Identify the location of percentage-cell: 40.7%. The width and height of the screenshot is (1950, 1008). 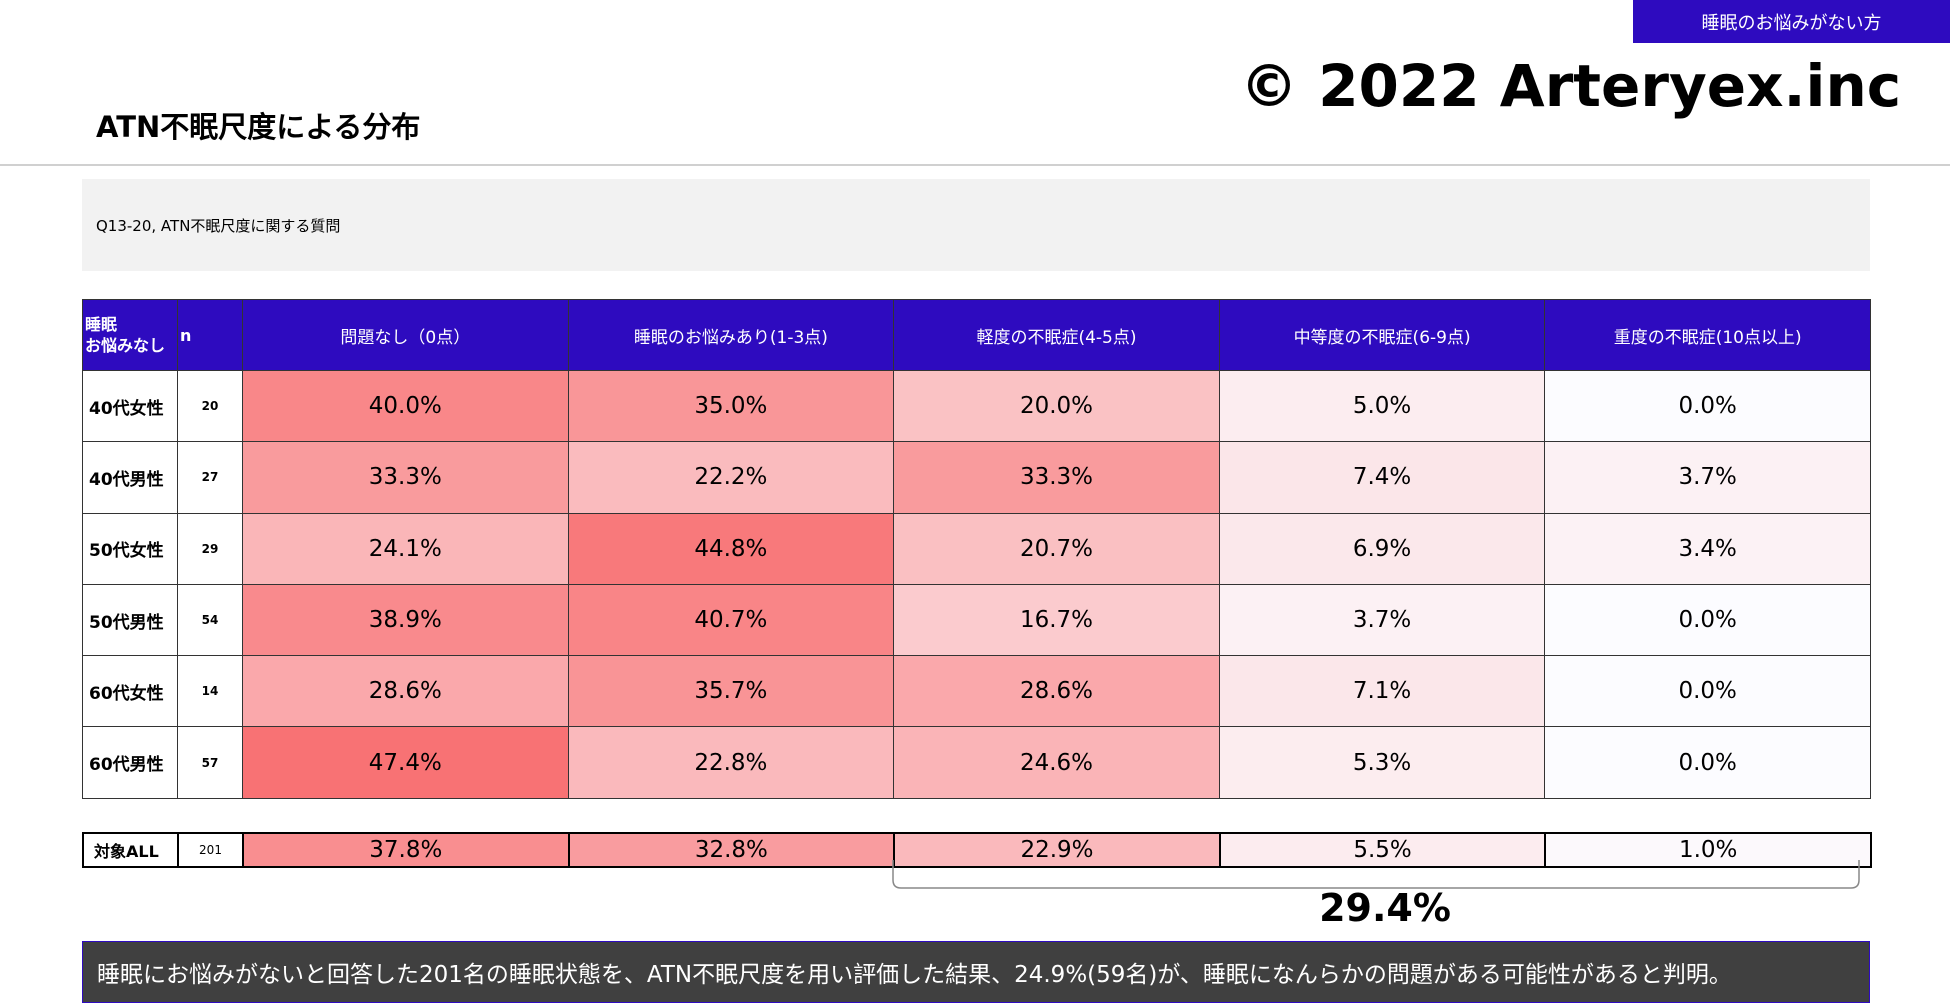
(731, 620).